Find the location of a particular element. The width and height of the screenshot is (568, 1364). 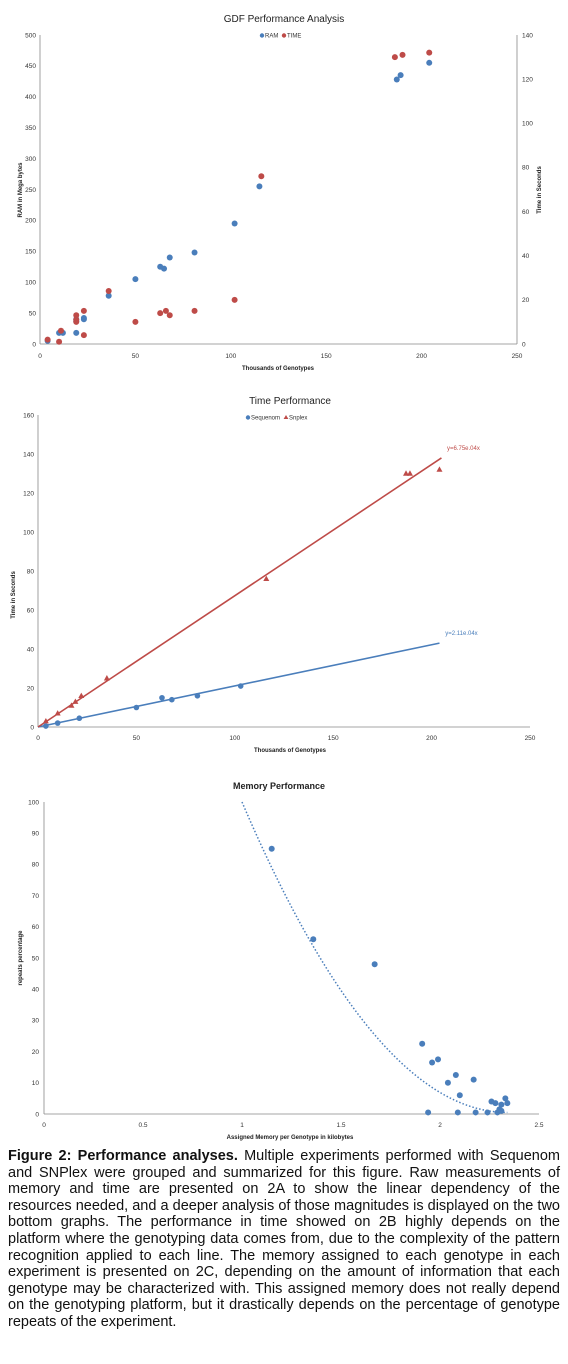

x-tick-label: 1 is located at coordinates (242, 1125).